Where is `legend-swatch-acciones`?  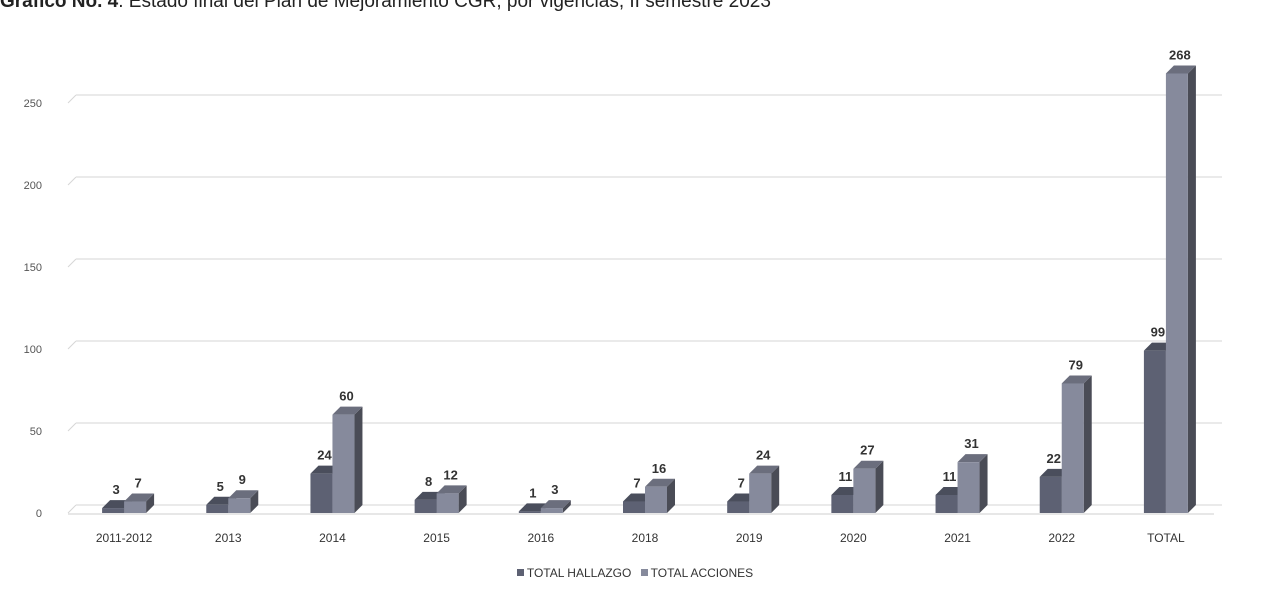
legend-swatch-acciones is located at coordinates (644, 573).